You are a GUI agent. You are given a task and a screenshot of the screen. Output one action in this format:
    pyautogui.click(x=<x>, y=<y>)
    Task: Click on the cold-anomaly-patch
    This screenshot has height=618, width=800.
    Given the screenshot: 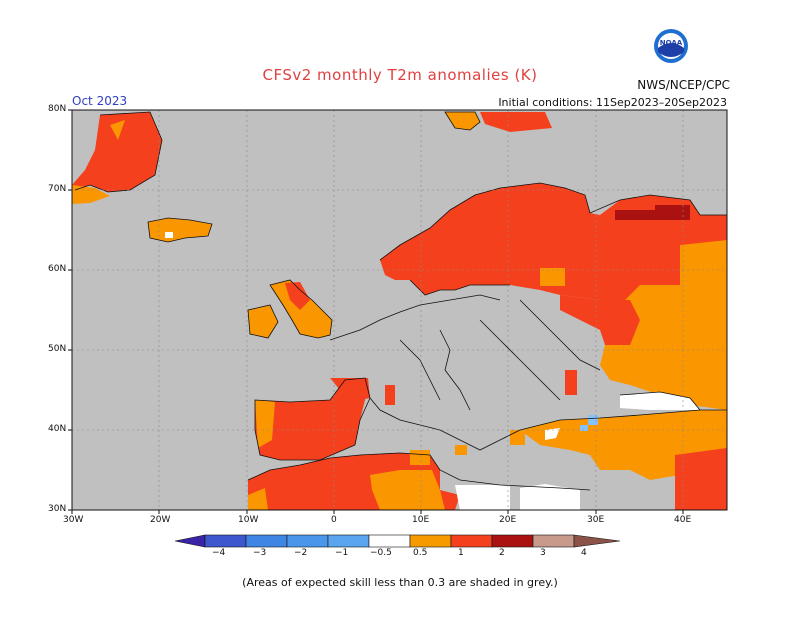 What is the action you would take?
    pyautogui.click(x=593, y=420)
    